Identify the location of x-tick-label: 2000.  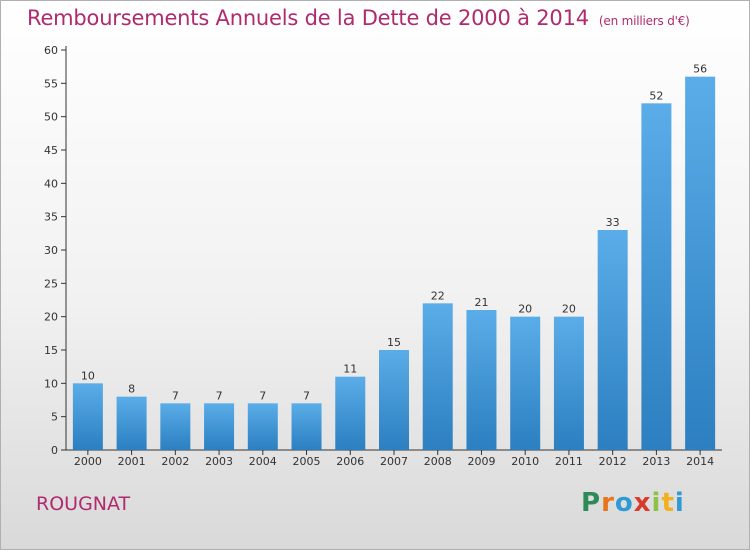
(88, 461).